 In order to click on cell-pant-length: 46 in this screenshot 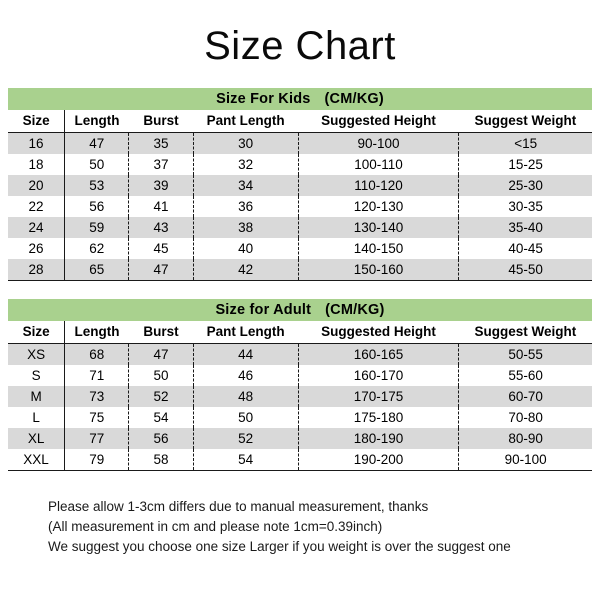, I will do `click(246, 375)`.